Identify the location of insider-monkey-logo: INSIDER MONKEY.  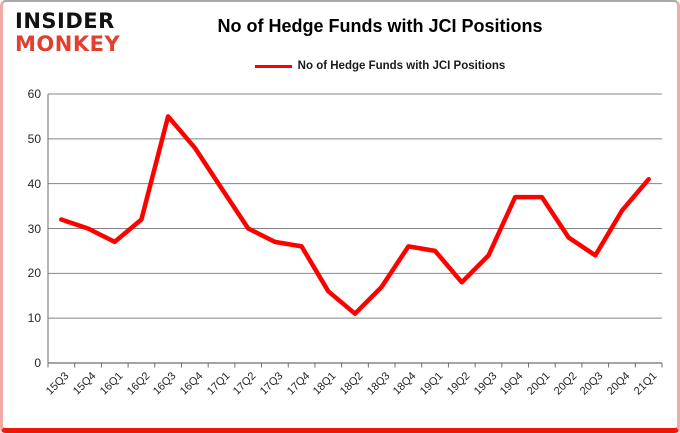
(67, 33).